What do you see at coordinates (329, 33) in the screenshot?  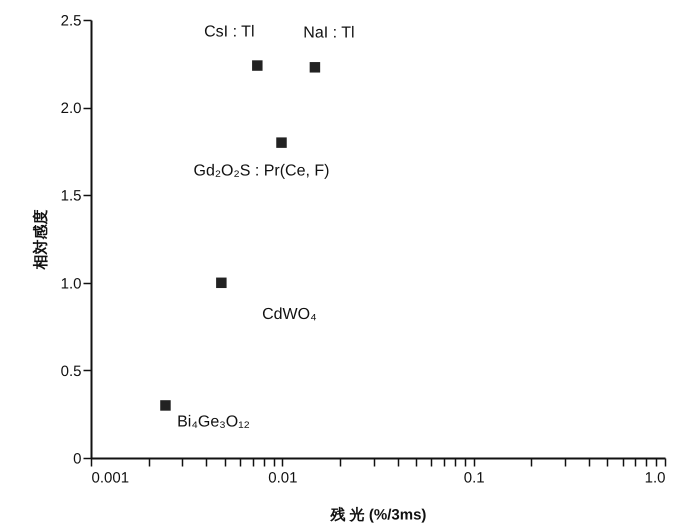 I see `annotation: NaI : Tl` at bounding box center [329, 33].